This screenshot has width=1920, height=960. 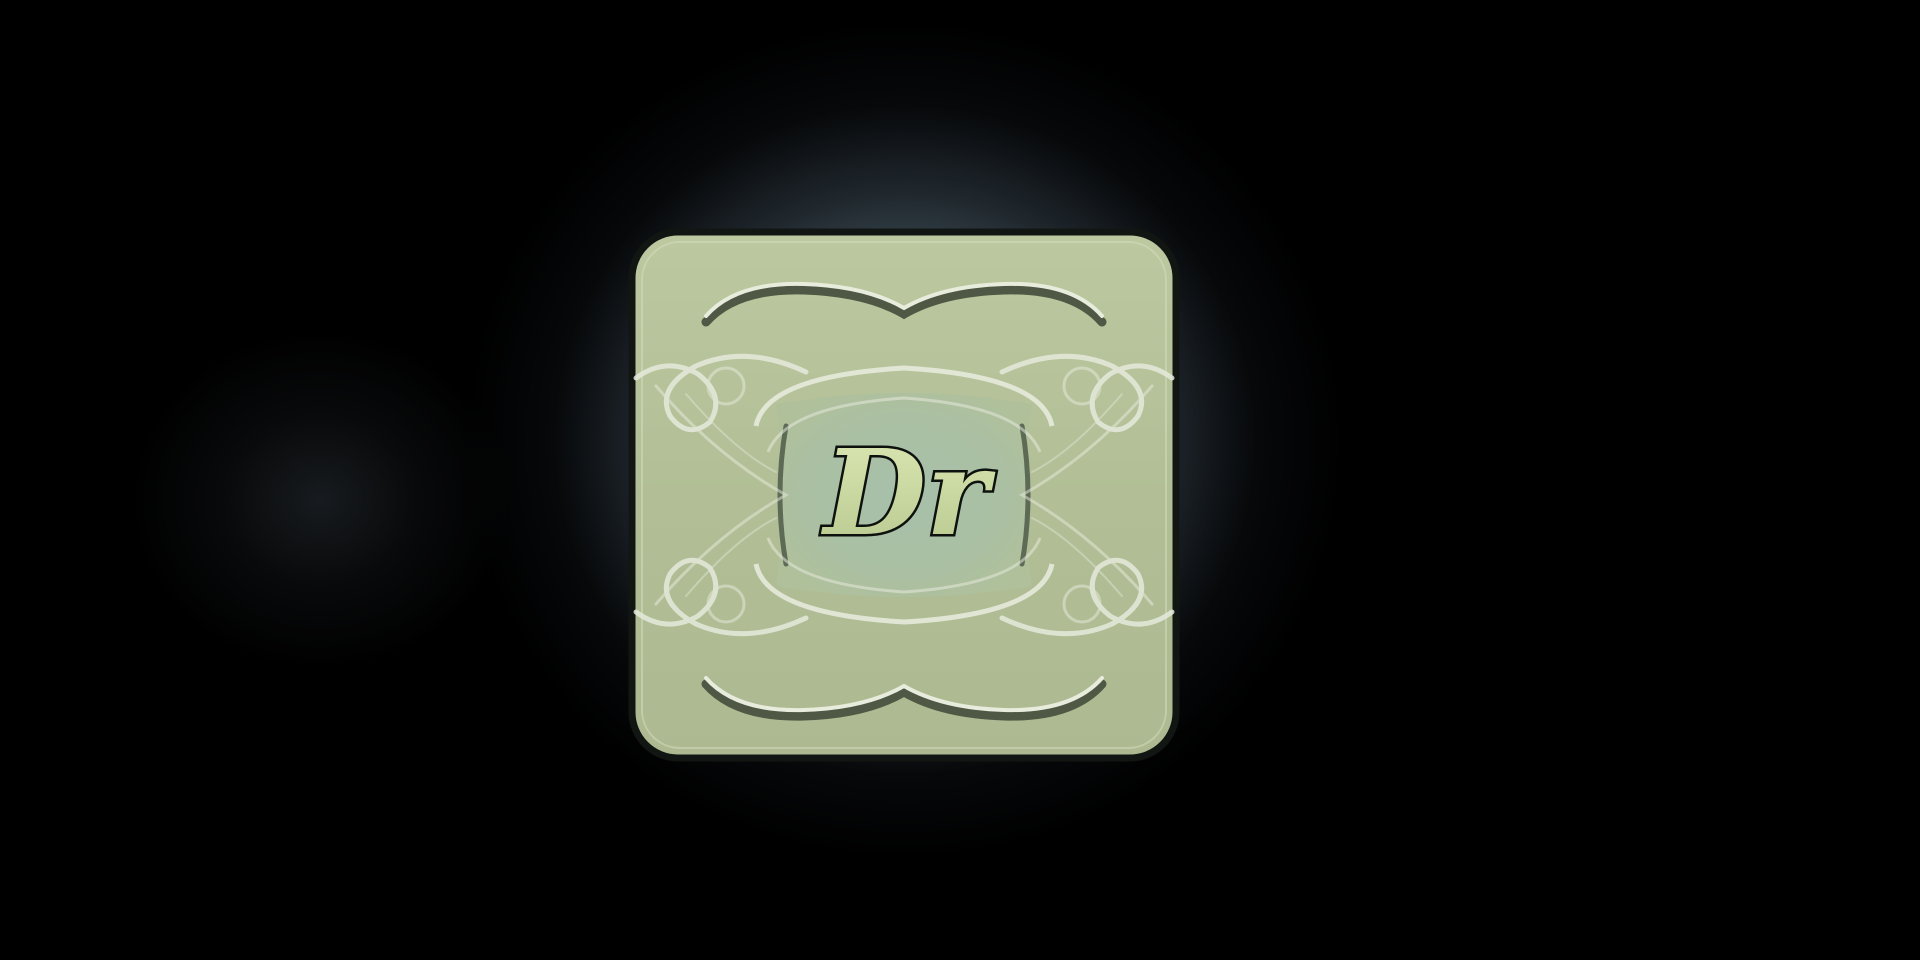 What do you see at coordinates (904, 304) in the screenshot?
I see `top-wave-ornament` at bounding box center [904, 304].